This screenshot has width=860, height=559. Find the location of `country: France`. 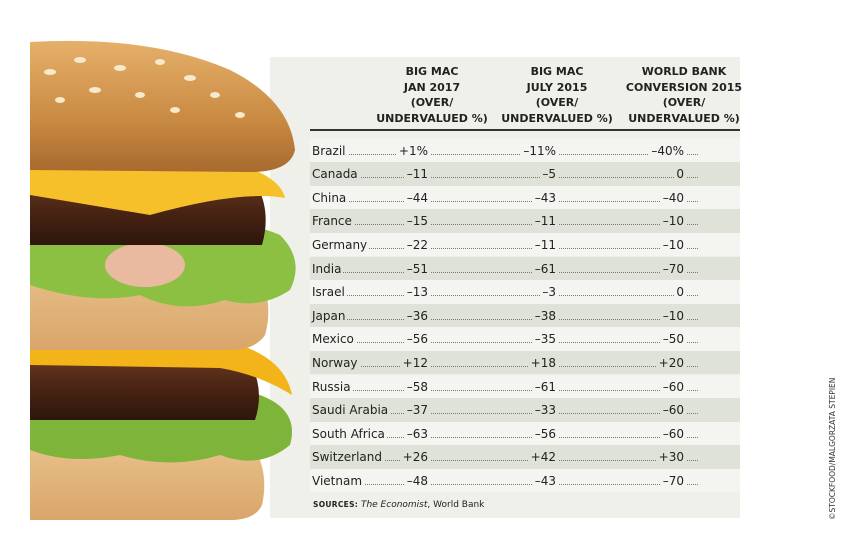

country: France is located at coordinates (332, 221).